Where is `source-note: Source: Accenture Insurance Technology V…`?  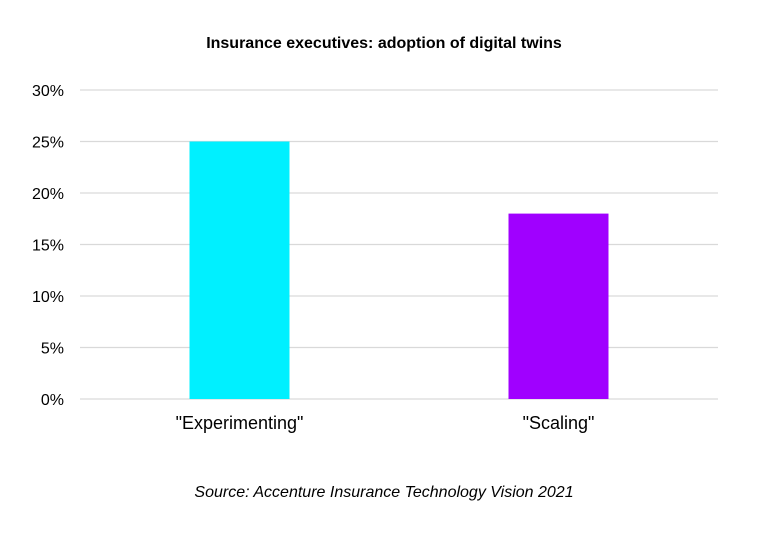
source-note: Source: Accenture Insurance Technology V… is located at coordinates (383, 492).